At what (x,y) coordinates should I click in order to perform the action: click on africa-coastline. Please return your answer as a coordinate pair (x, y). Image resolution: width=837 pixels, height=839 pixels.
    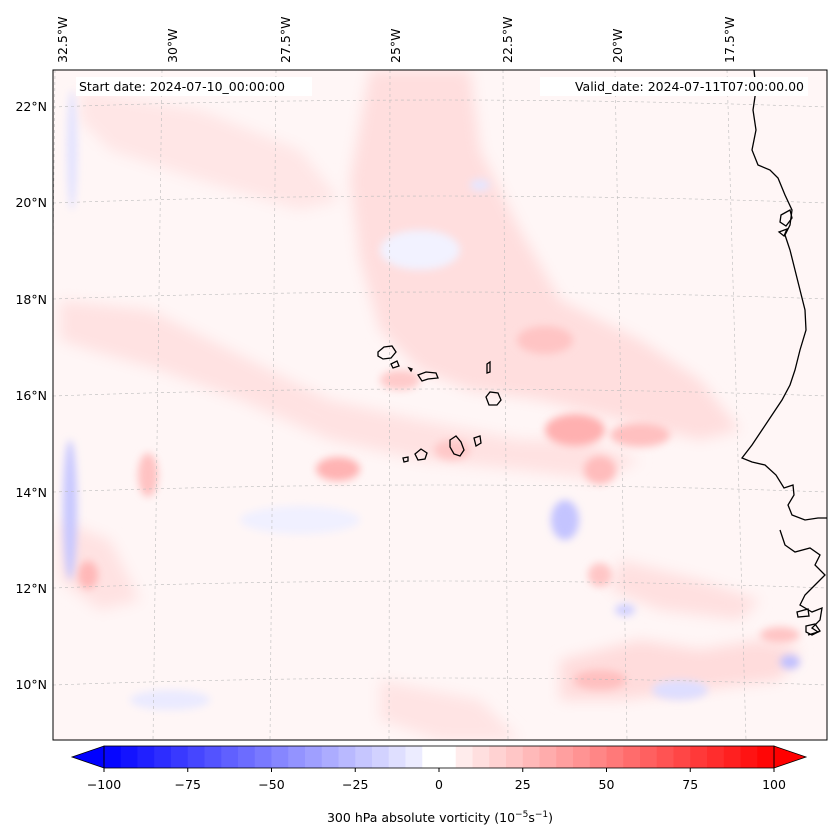
    Looking at the image, I should click on (783, 295).